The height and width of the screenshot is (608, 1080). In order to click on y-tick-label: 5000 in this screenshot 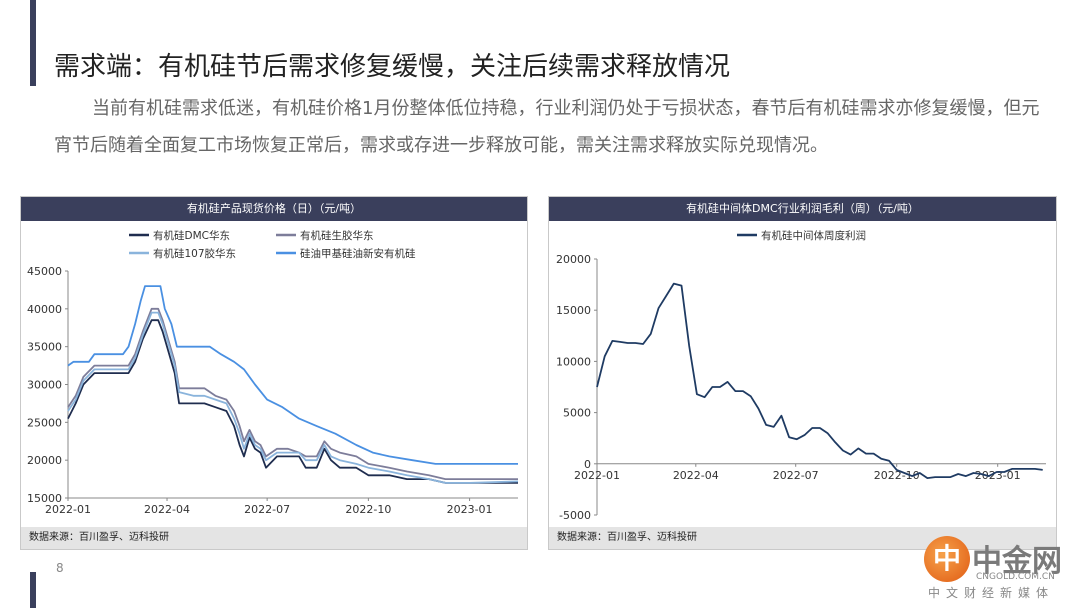, I will do `click(577, 413)`.